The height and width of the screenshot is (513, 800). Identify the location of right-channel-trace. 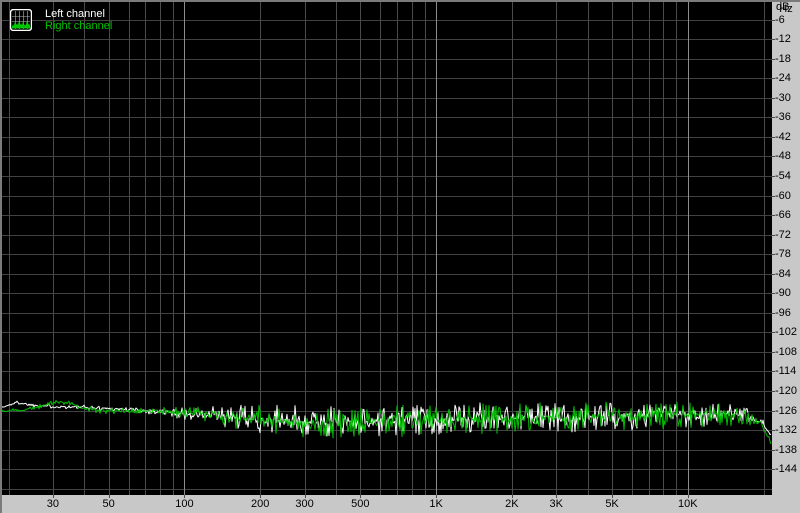
(386, 422).